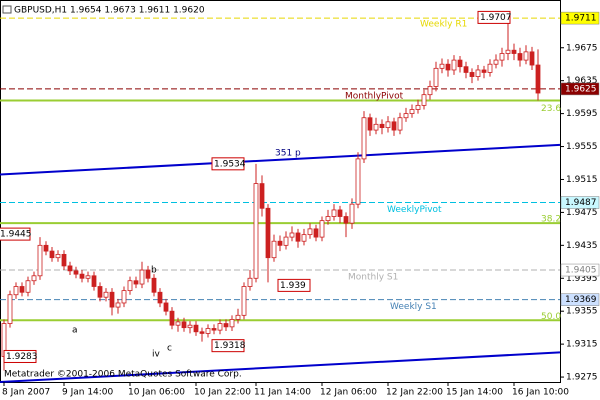 This screenshot has width=600, height=400. I want to click on x-tick-label: 8 Jan 2007, so click(26, 393).